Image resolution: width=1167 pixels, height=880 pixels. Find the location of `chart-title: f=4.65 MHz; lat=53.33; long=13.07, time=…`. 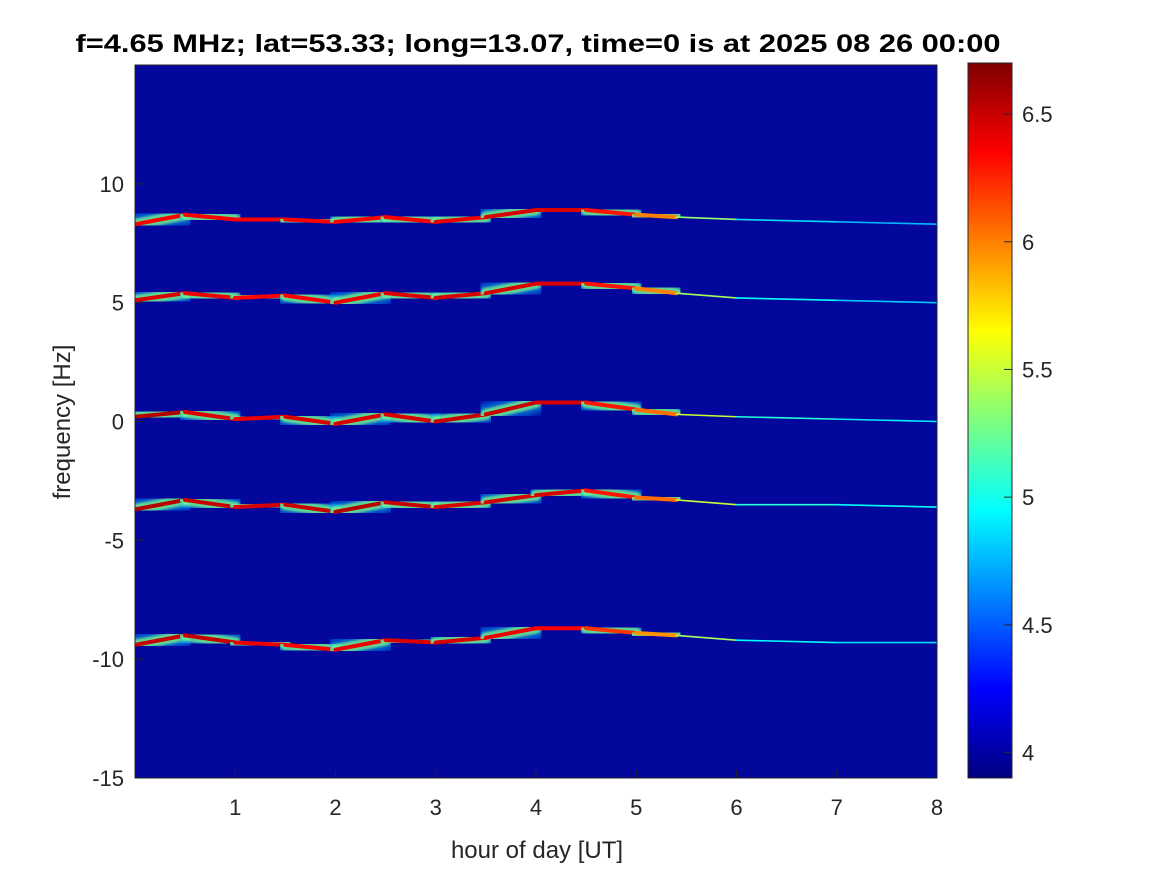

chart-title: f=4.65 MHz; lat=53.33; long=13.07, time=… is located at coordinates (538, 44).